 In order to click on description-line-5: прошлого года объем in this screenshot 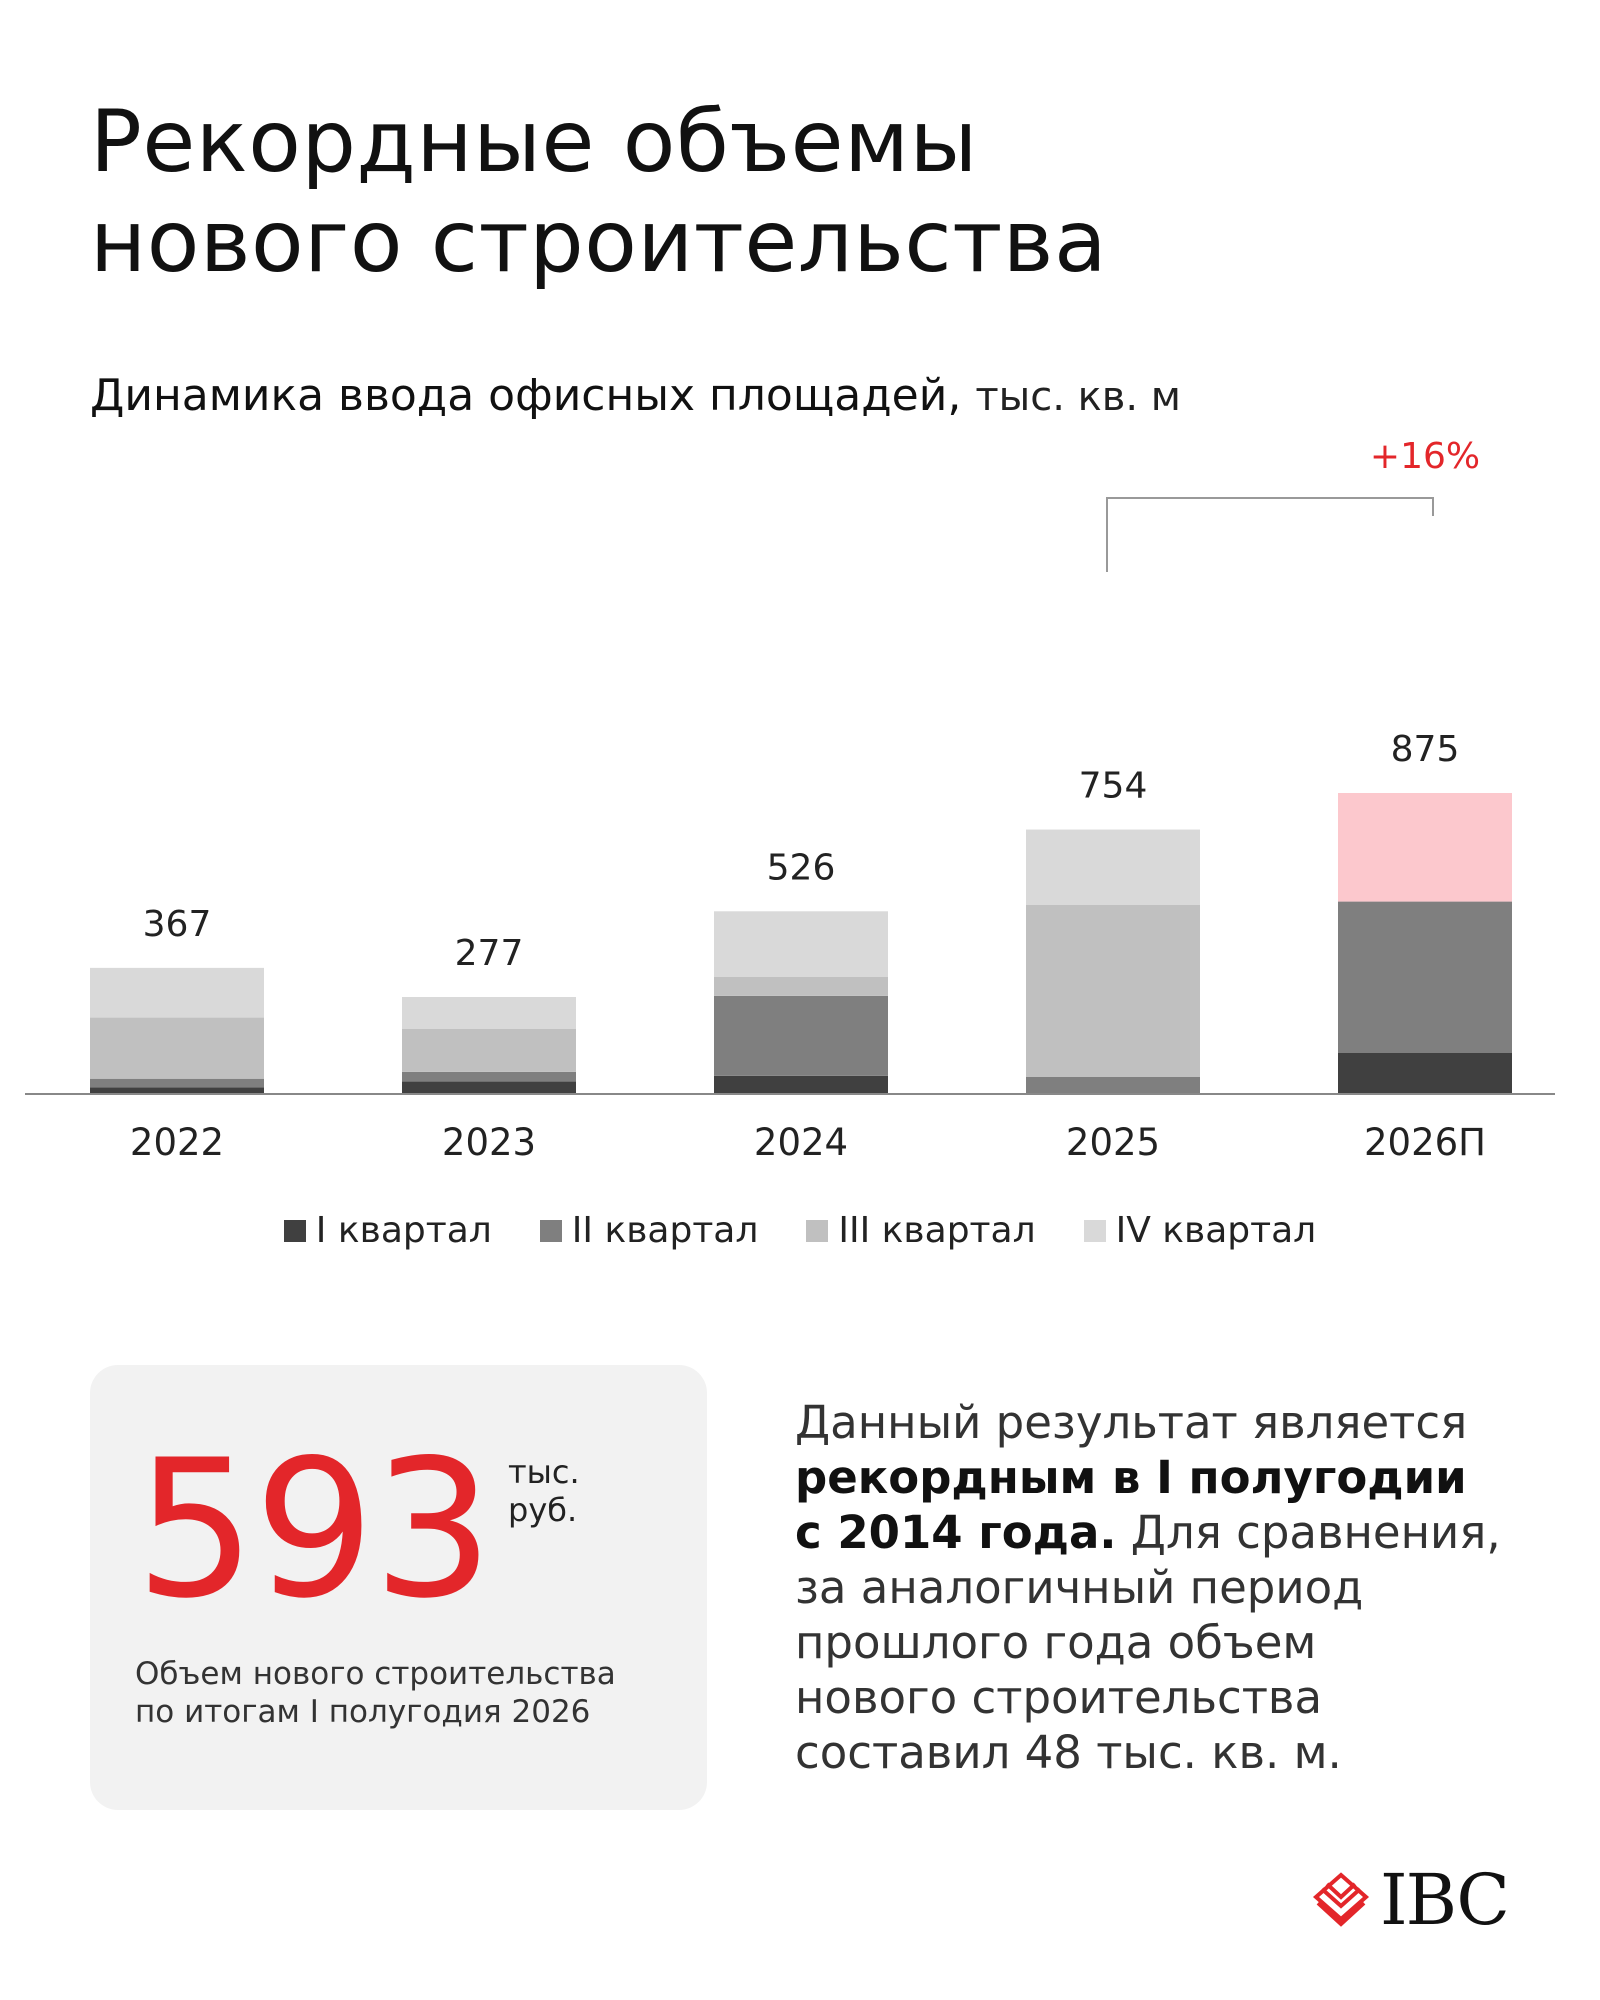, I will do `click(1056, 1642)`.